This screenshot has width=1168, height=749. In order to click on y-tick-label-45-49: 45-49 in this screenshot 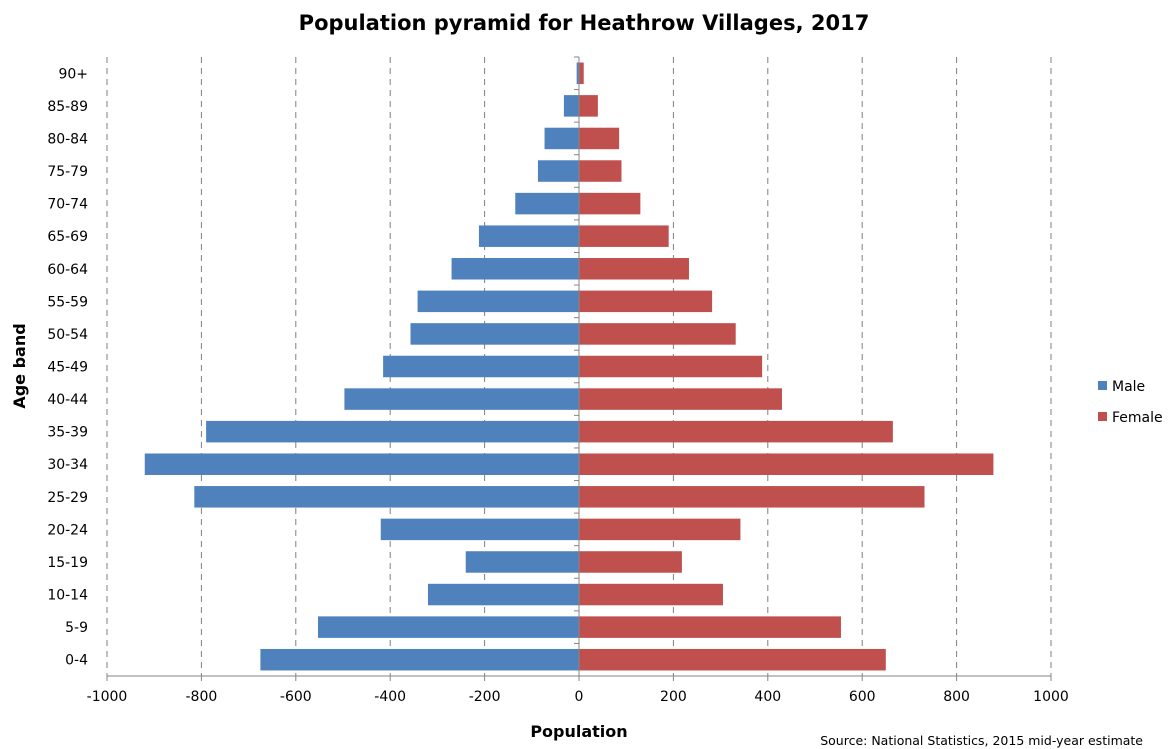, I will do `click(67, 368)`.